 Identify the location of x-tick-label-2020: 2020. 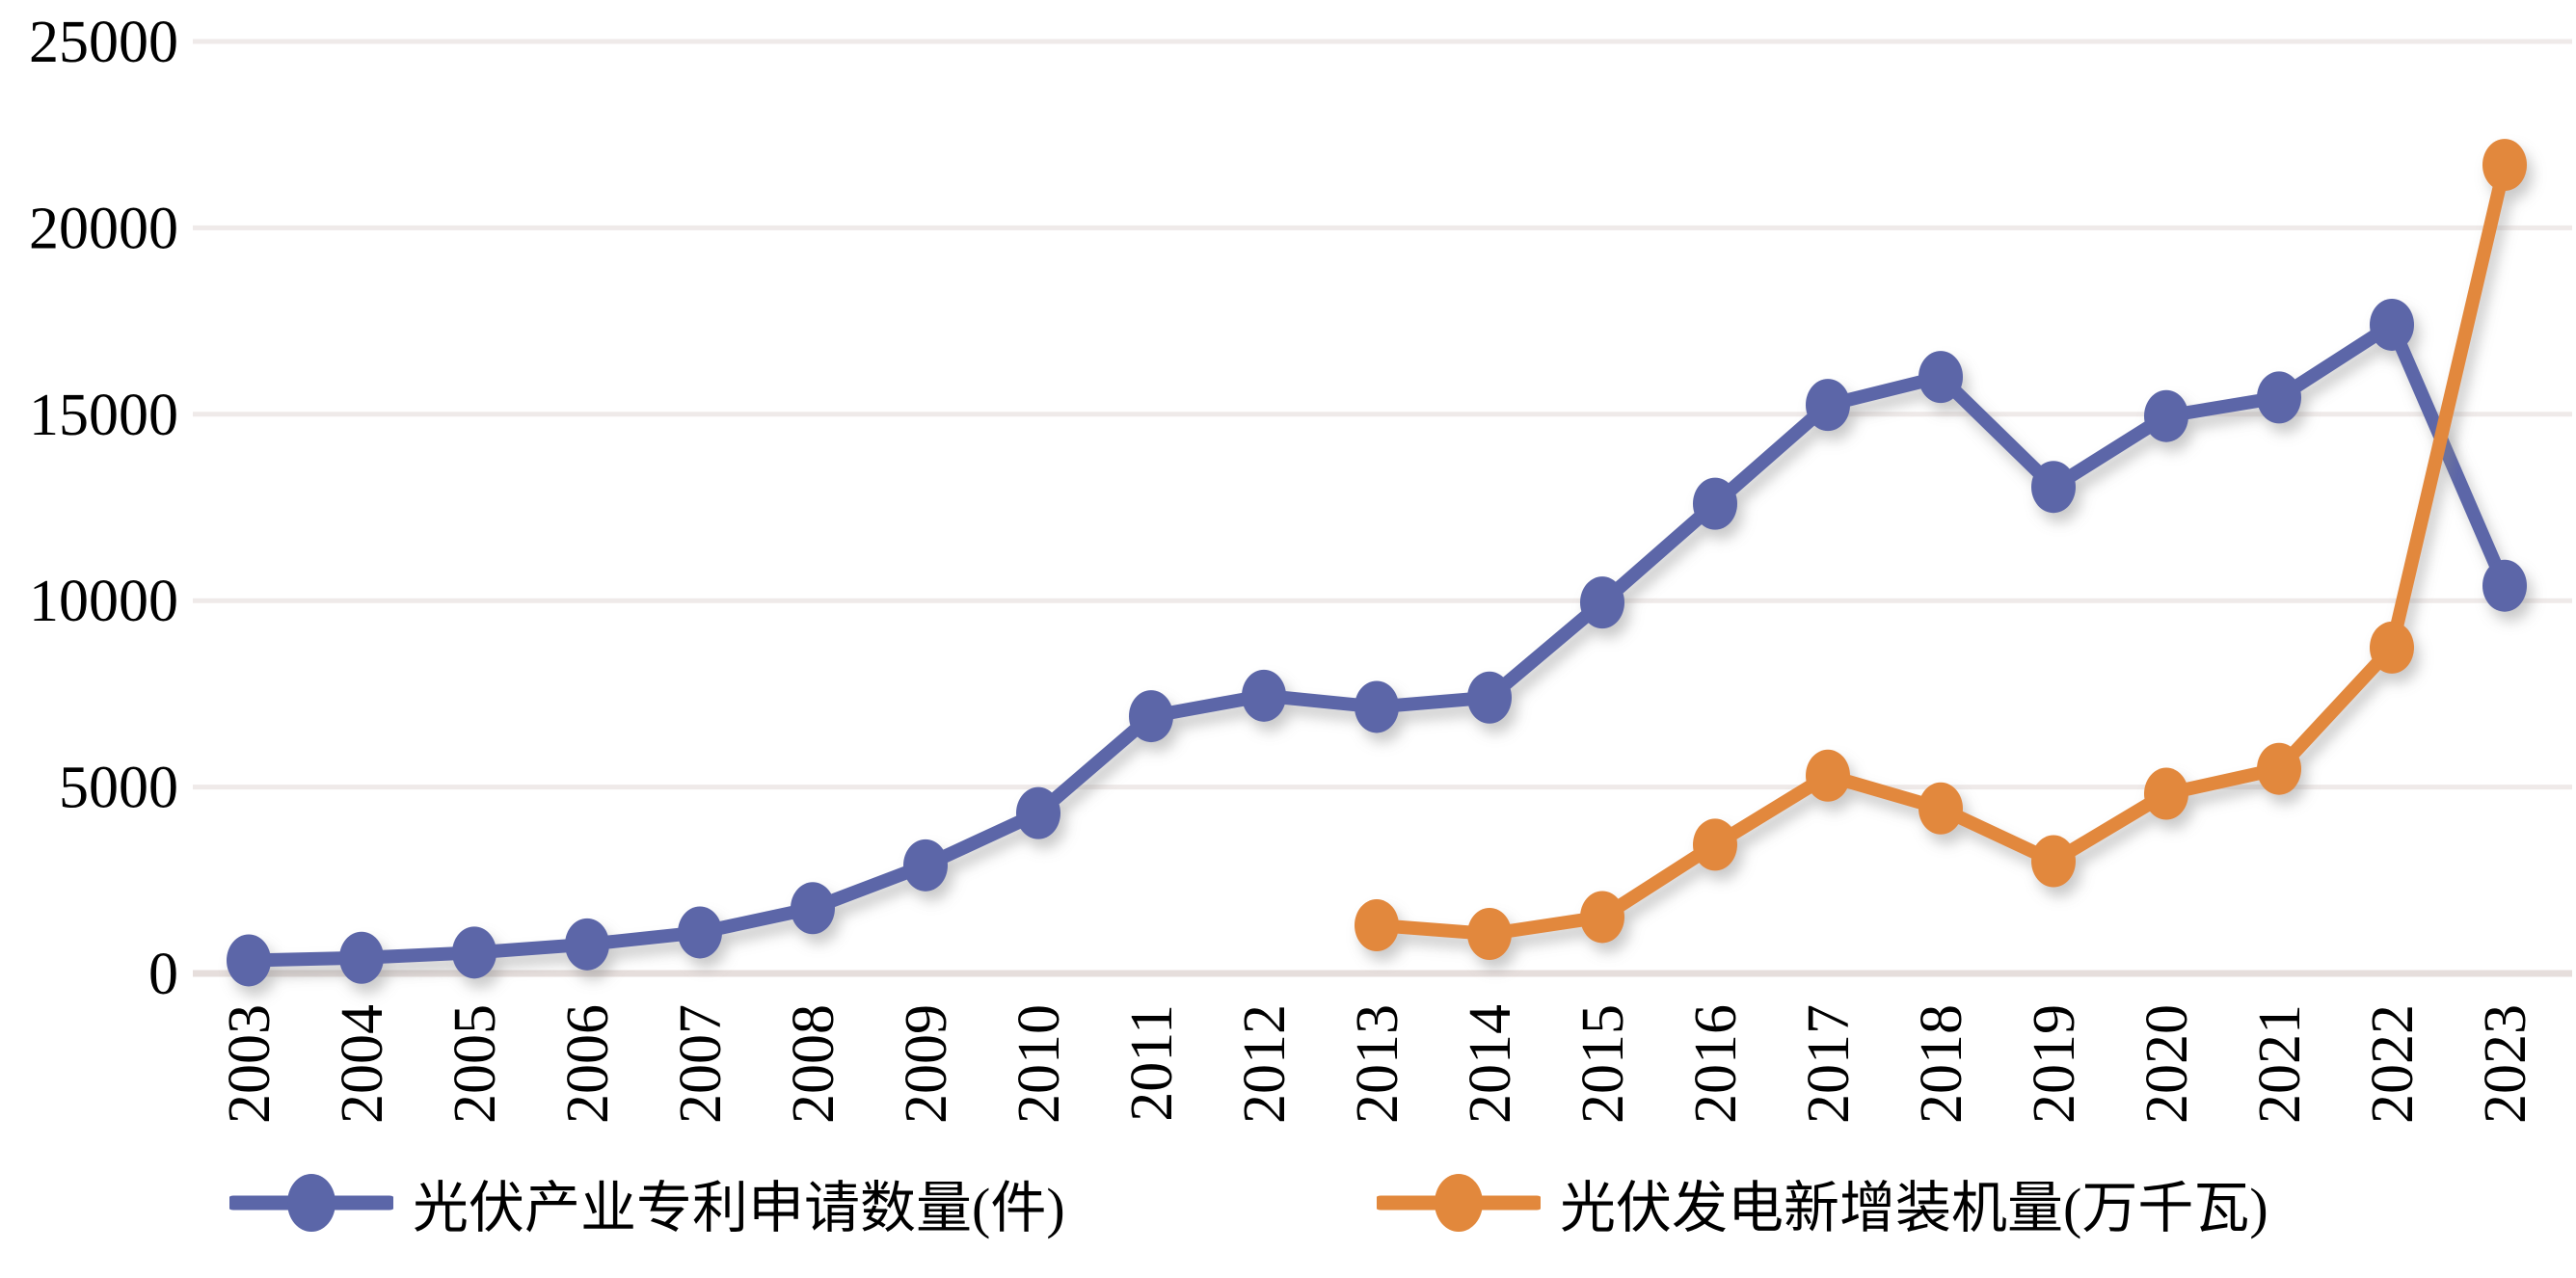
(2167, 1064).